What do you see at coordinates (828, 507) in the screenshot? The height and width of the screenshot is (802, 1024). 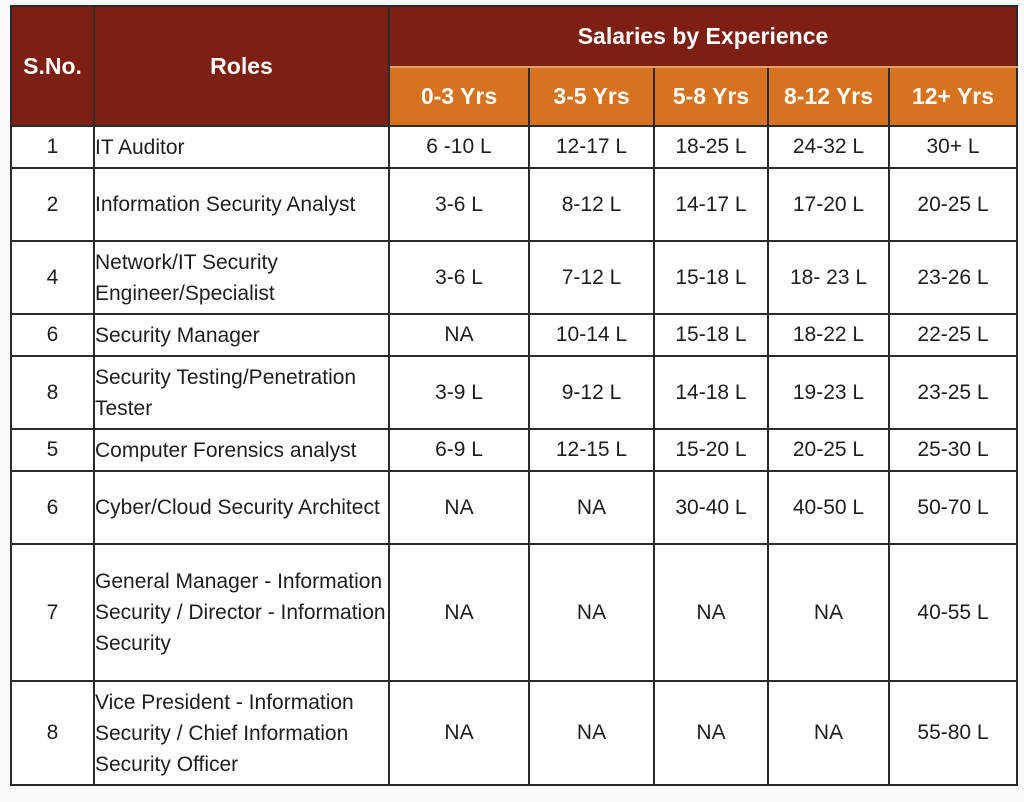 I see `cell-value: 40-50 L` at bounding box center [828, 507].